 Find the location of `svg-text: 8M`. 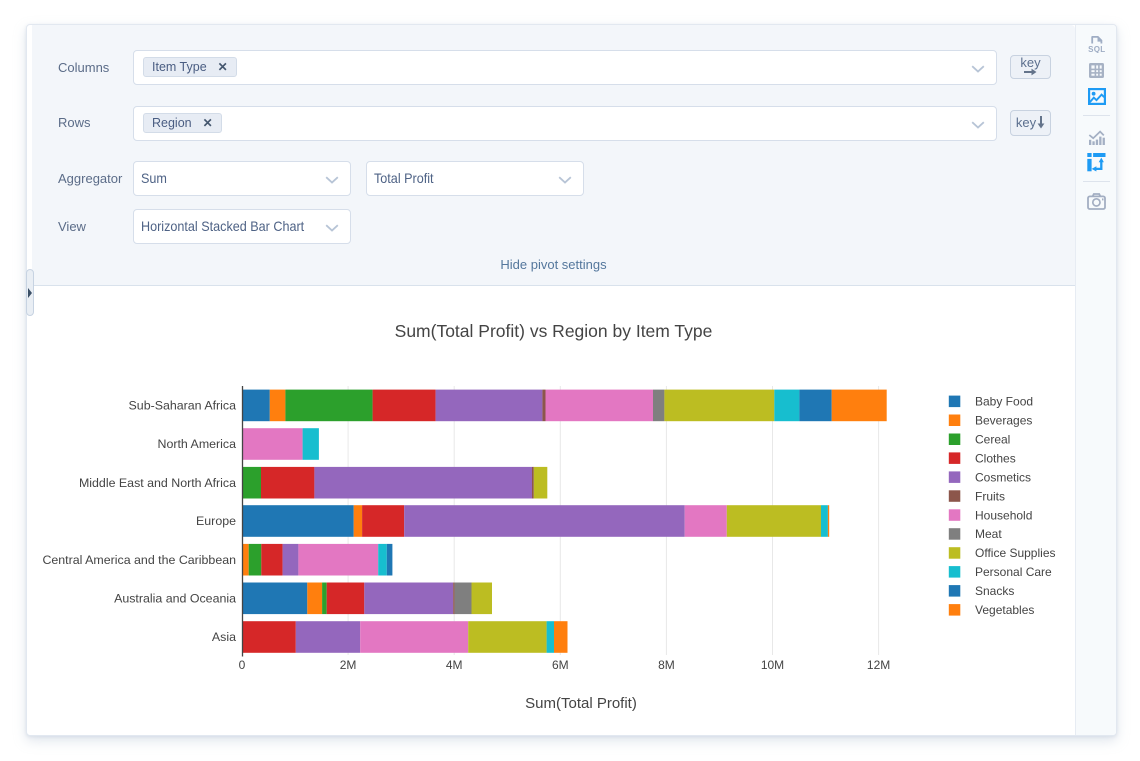

svg-text: 8M is located at coordinates (666, 665).